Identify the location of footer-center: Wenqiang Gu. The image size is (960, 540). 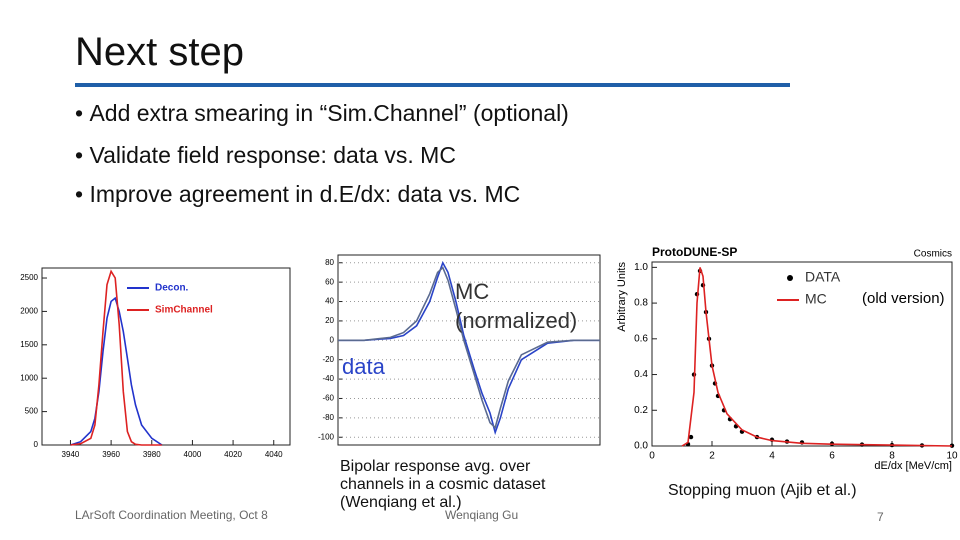
(482, 515).